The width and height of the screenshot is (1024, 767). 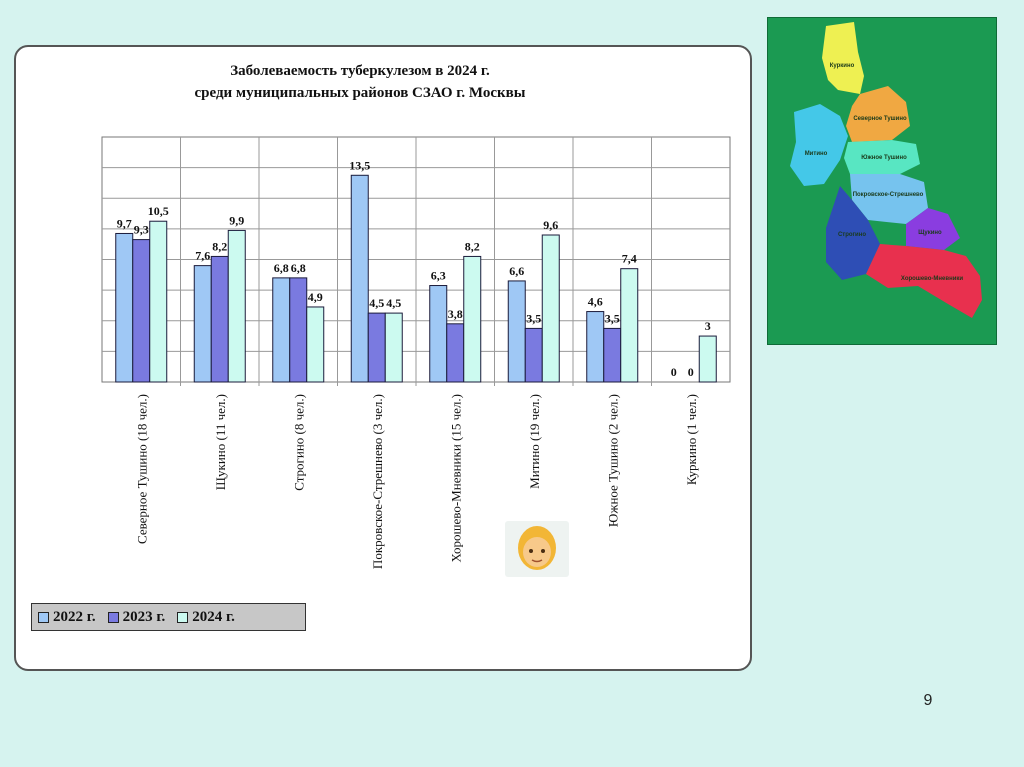 I want to click on map-label-severnoe-tushino: Северное Тушино, so click(x=880, y=119).